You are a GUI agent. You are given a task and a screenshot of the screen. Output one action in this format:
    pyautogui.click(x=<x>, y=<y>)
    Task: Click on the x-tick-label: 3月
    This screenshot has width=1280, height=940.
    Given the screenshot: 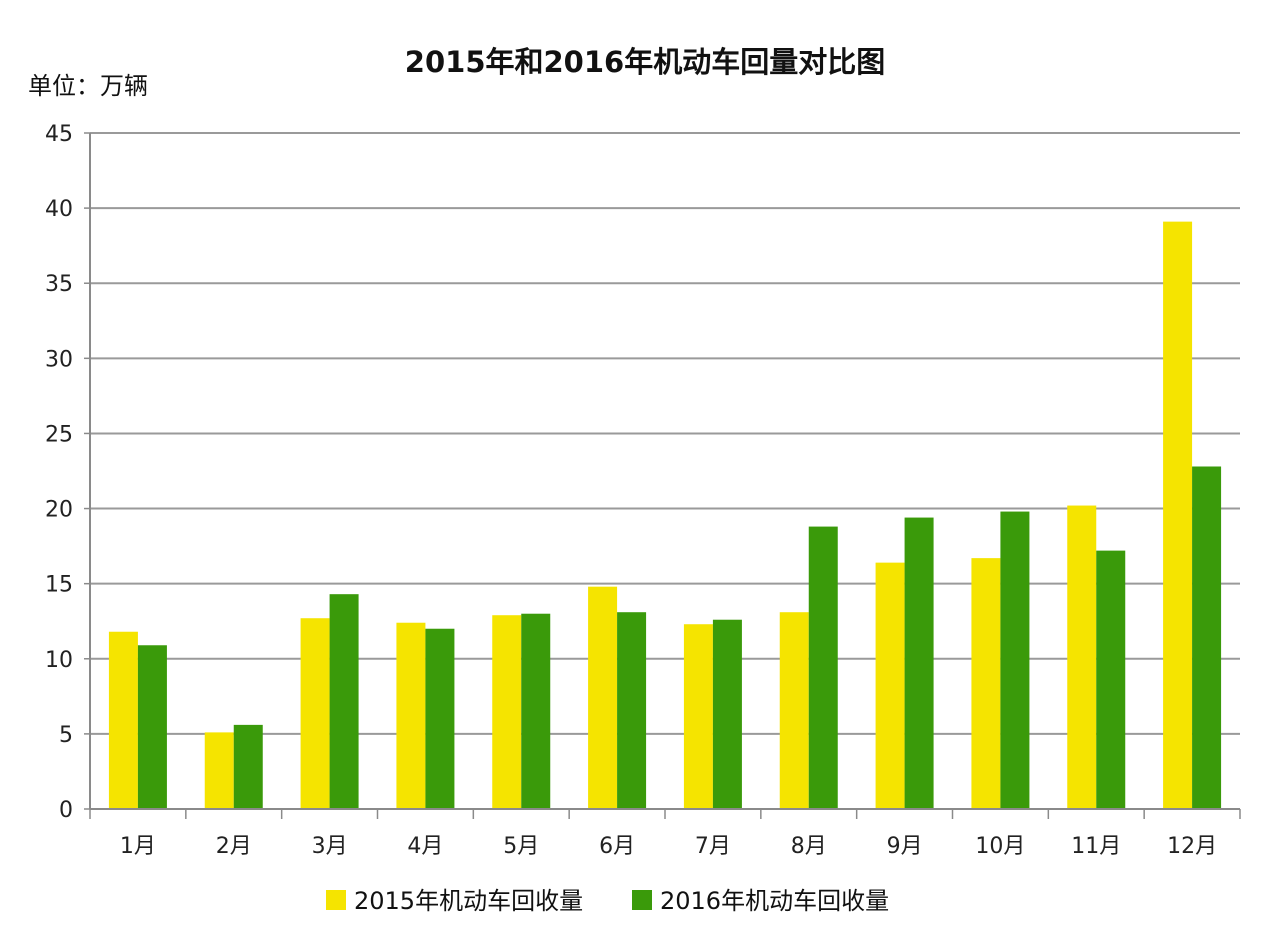 What is the action you would take?
    pyautogui.click(x=330, y=846)
    